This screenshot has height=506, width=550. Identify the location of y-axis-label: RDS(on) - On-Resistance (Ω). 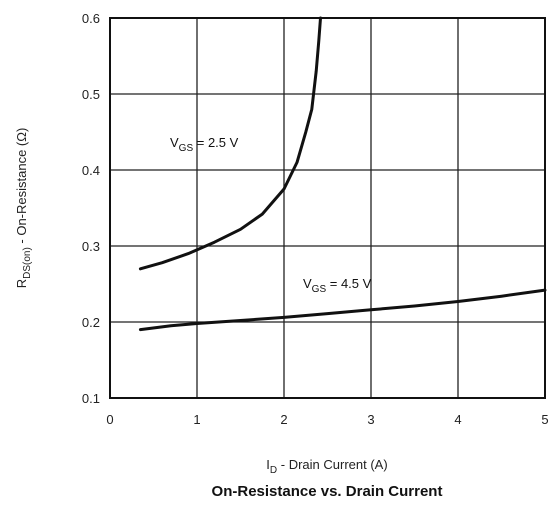
(23, 208).